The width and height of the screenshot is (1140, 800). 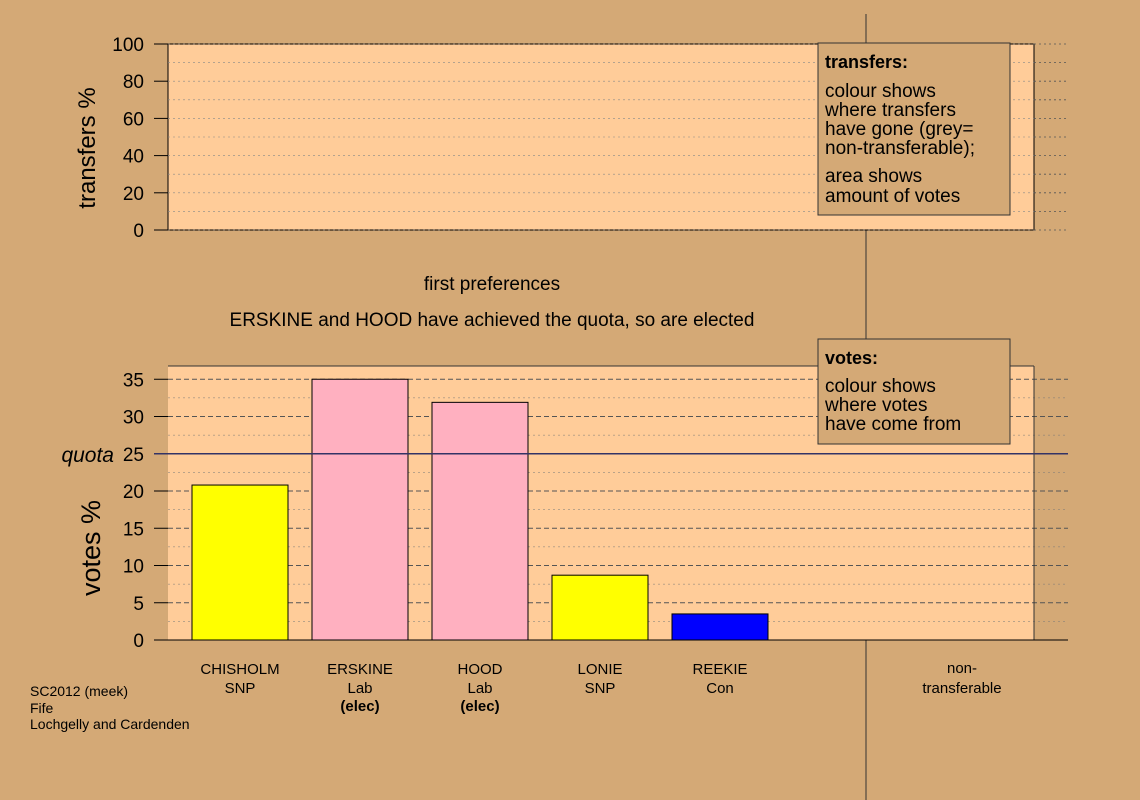 I want to click on candidate-name: REEKIE, so click(x=719, y=669).